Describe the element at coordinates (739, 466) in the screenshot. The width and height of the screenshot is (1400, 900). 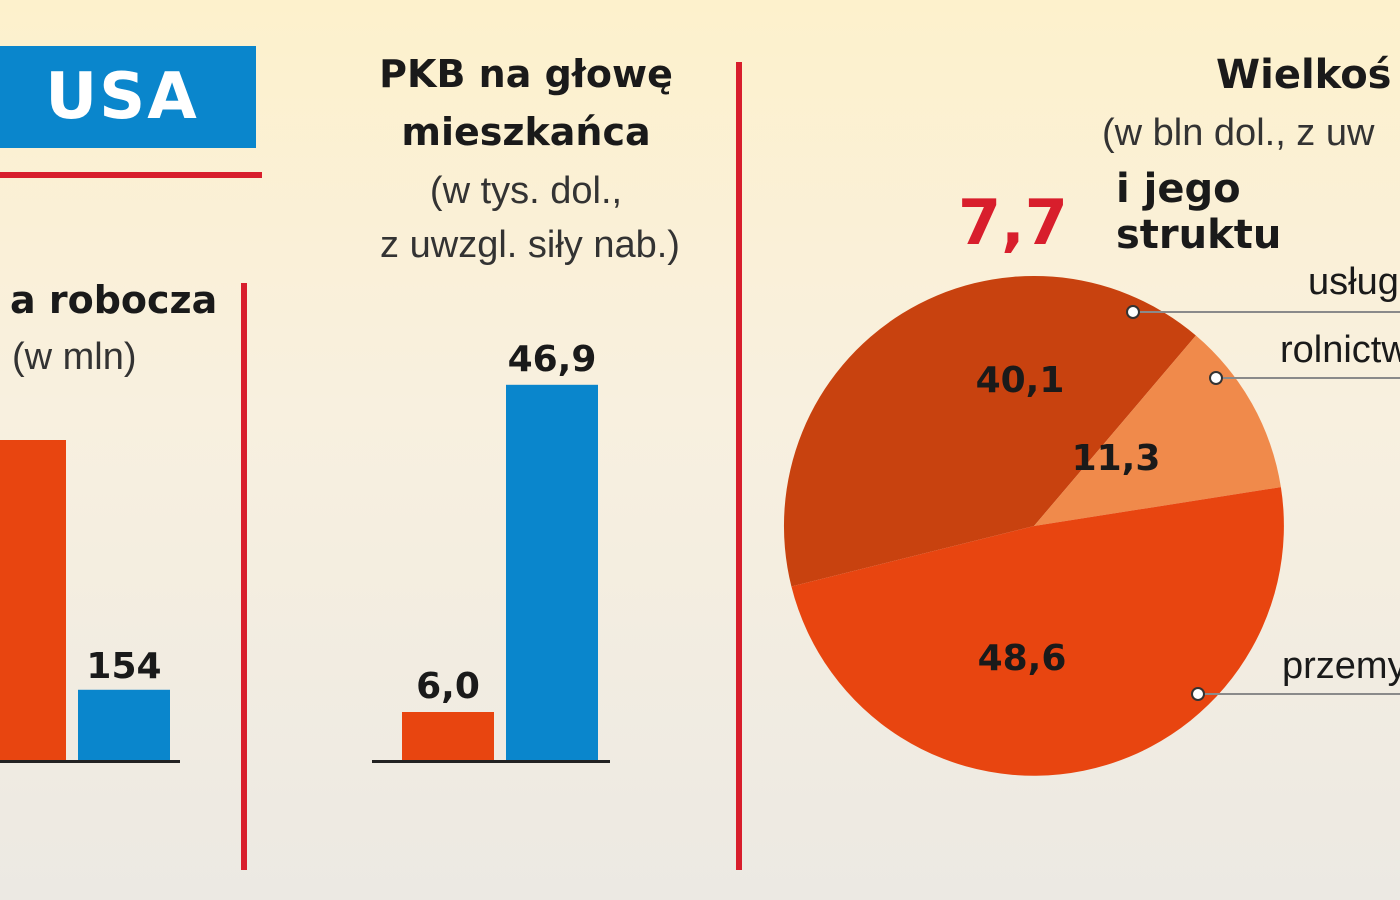
I see `divider-right` at that location.